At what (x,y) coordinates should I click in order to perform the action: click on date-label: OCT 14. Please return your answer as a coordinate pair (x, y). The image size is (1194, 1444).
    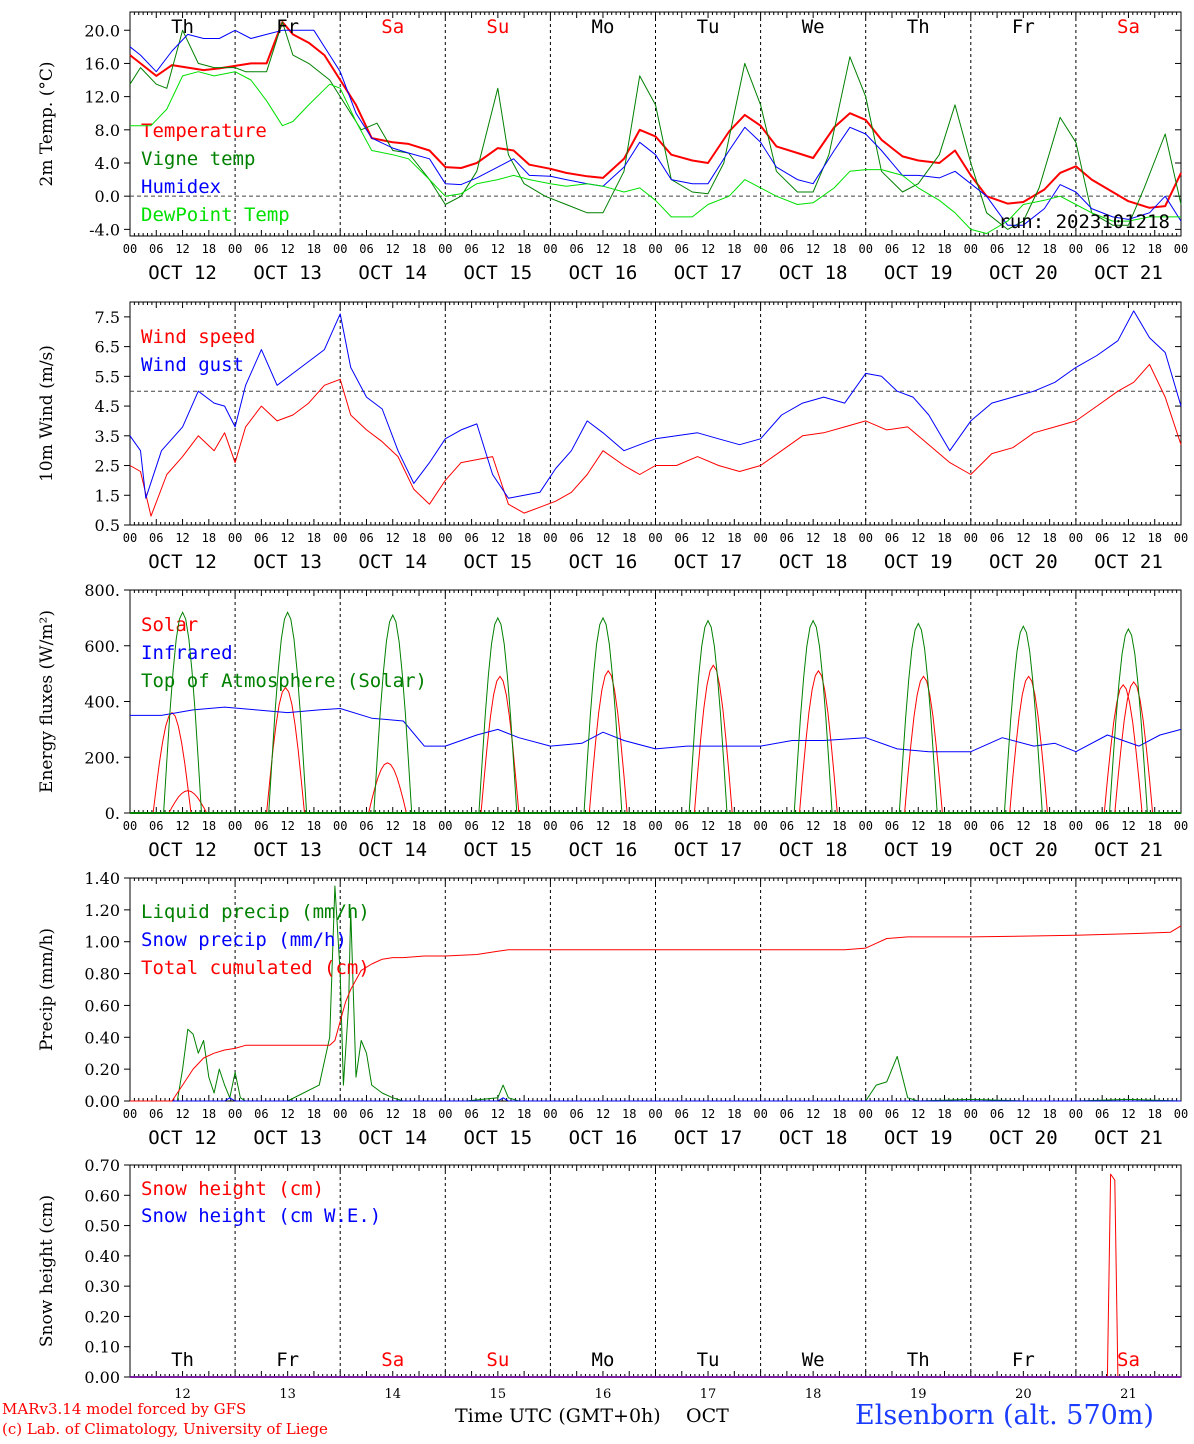
    Looking at the image, I should click on (392, 273).